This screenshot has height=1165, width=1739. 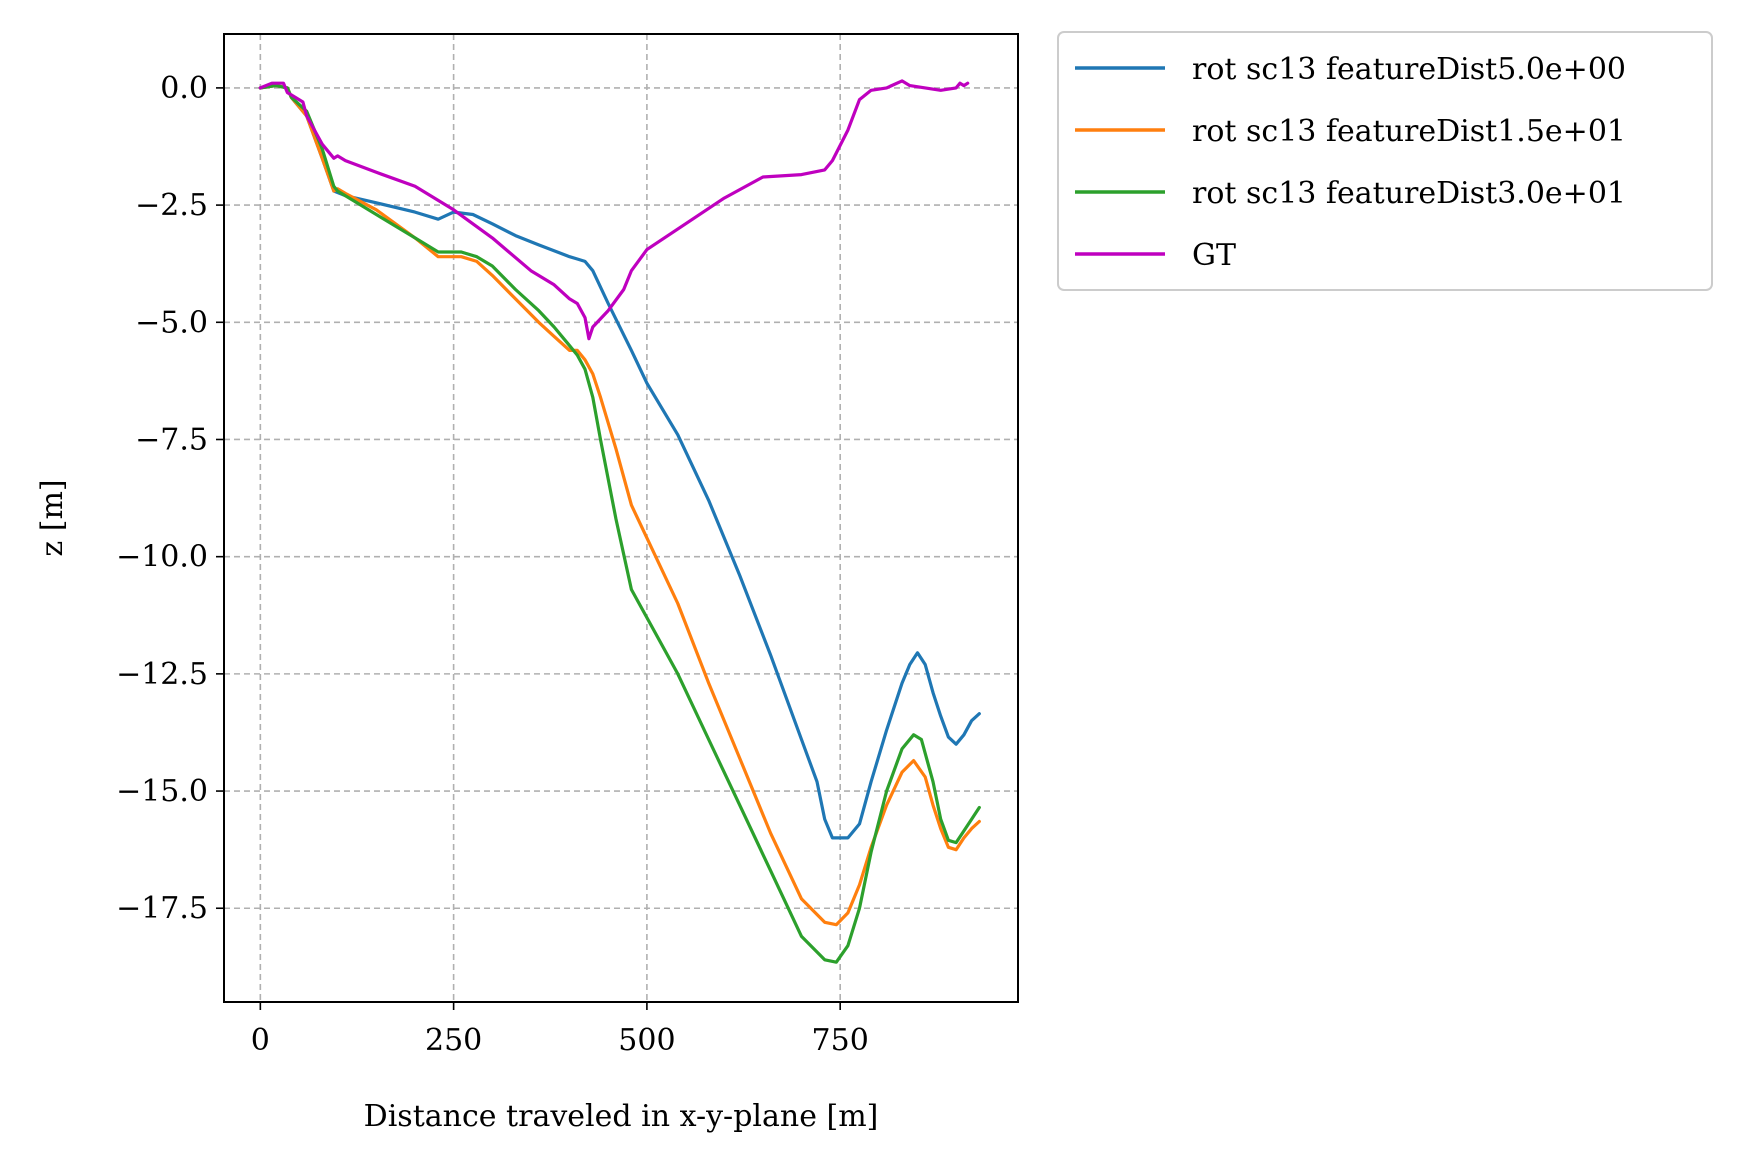 I want to click on x-tick-label: 0, so click(x=260, y=1040).